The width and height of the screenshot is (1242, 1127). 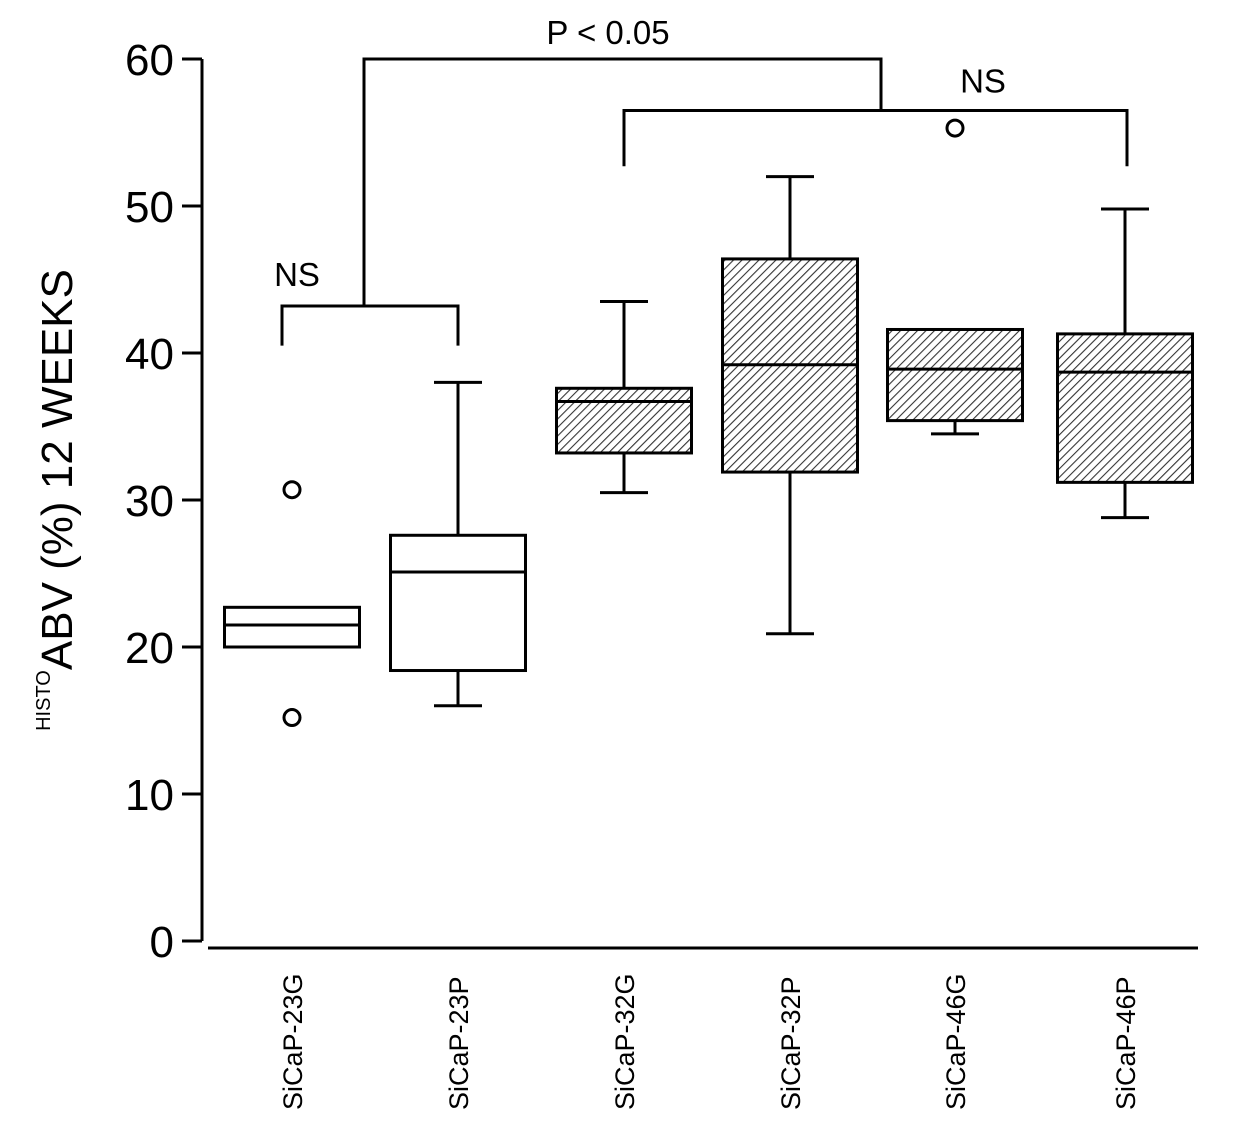 I want to click on box-SiCaP-23P, so click(x=458, y=544).